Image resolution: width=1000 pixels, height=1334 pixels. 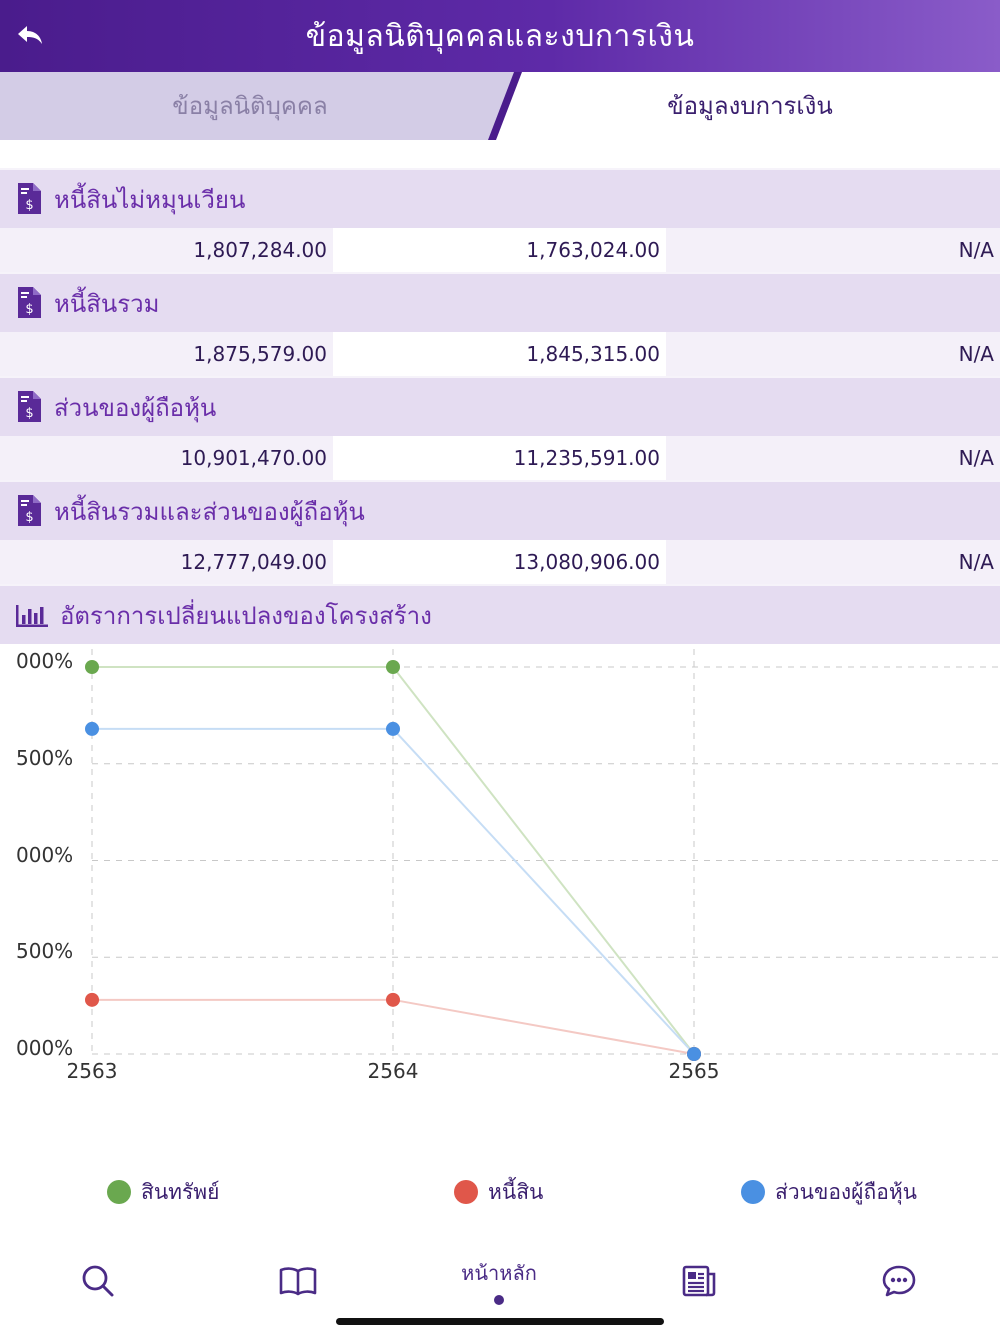 What do you see at coordinates (393, 1071) in the screenshot?
I see `x-tick-label: 2564` at bounding box center [393, 1071].